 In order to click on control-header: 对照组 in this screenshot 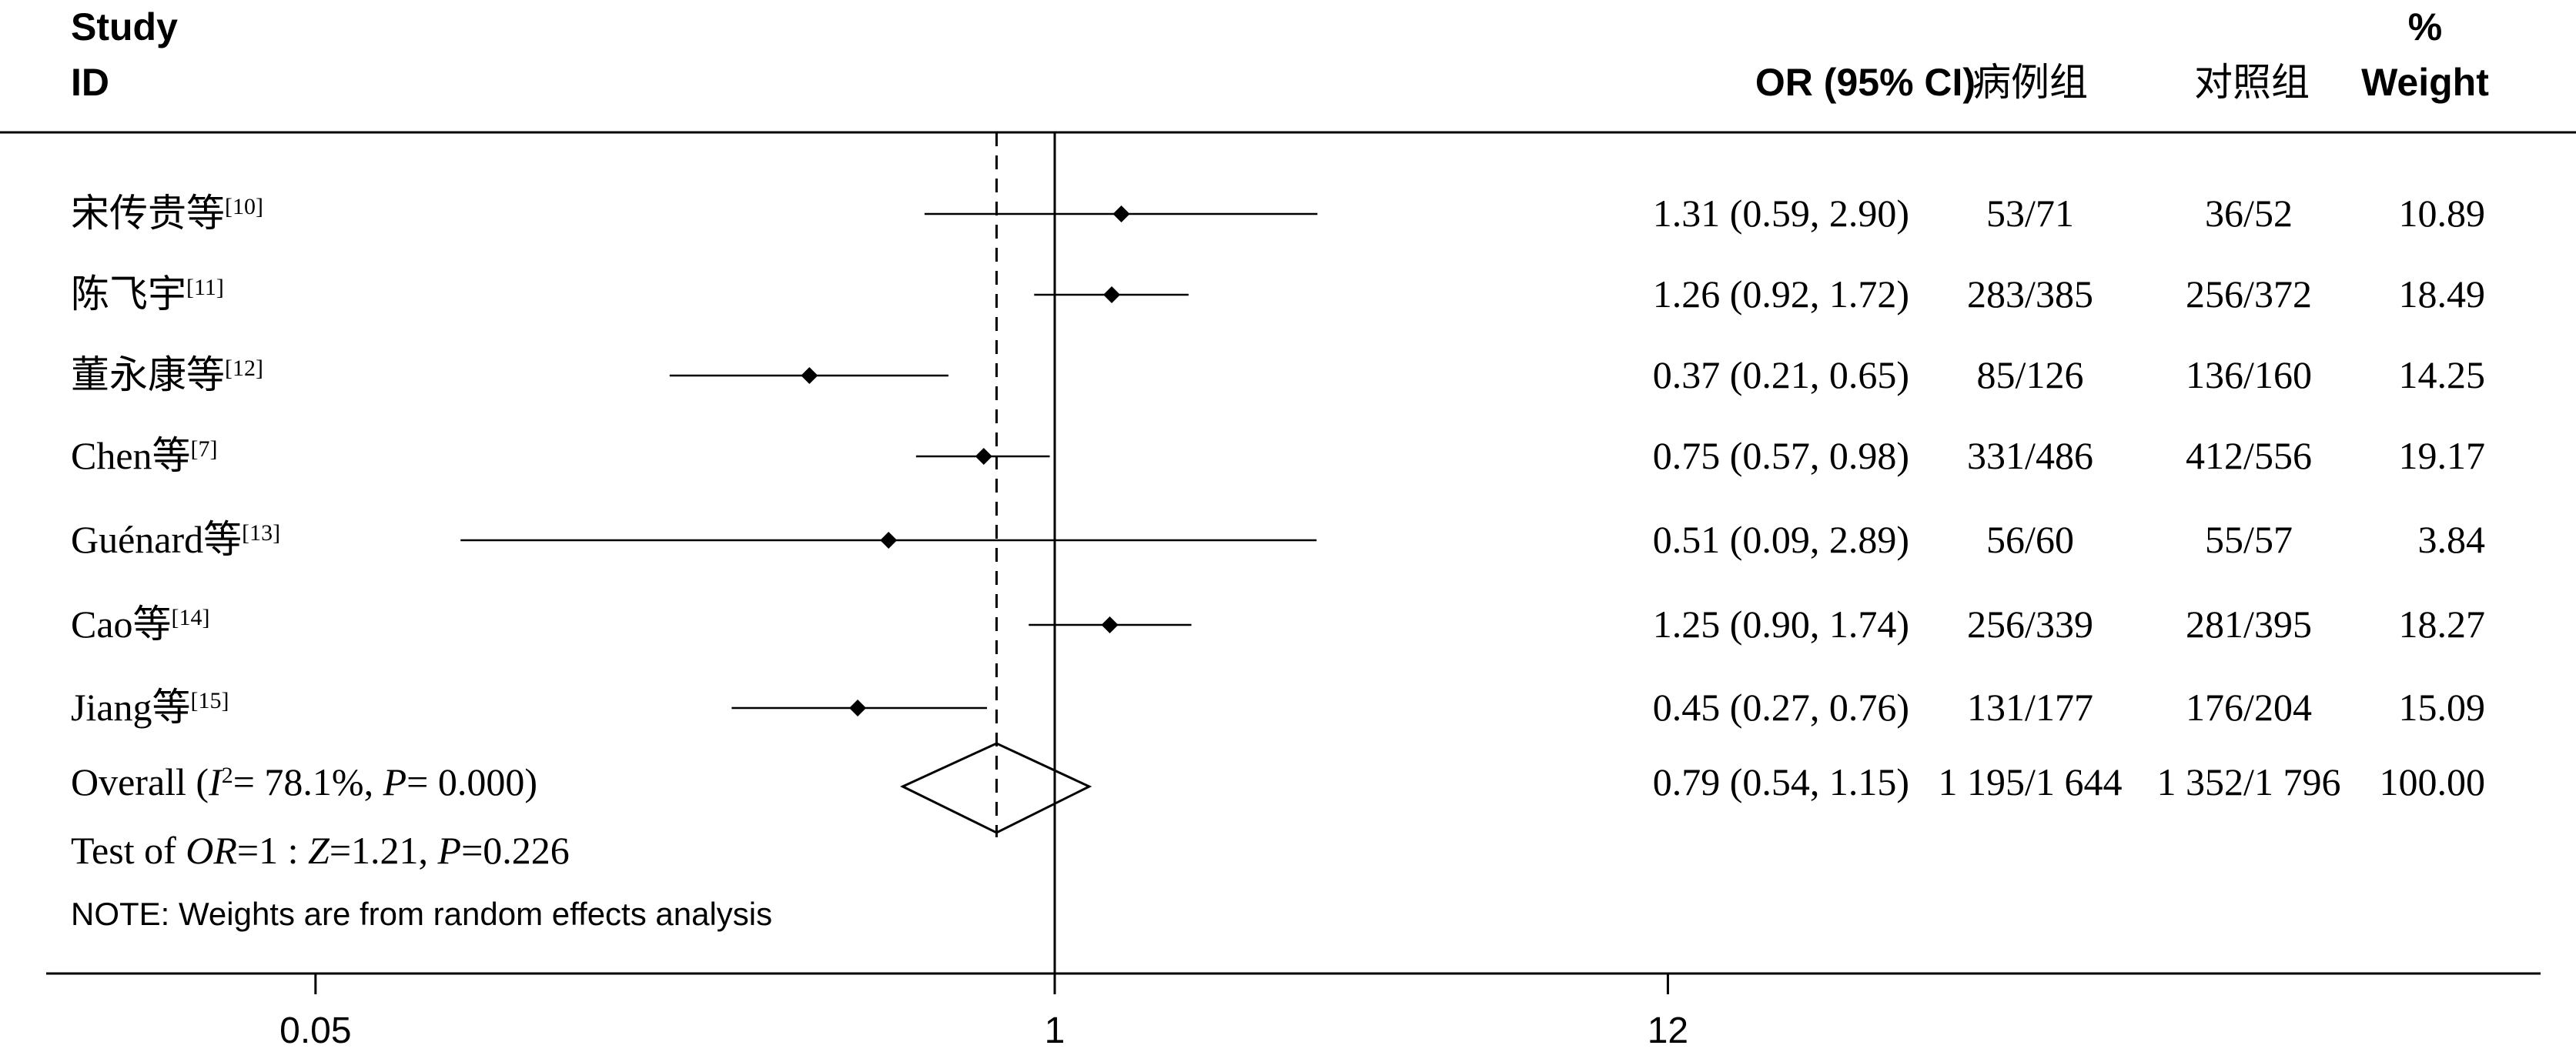, I will do `click(2252, 82)`.